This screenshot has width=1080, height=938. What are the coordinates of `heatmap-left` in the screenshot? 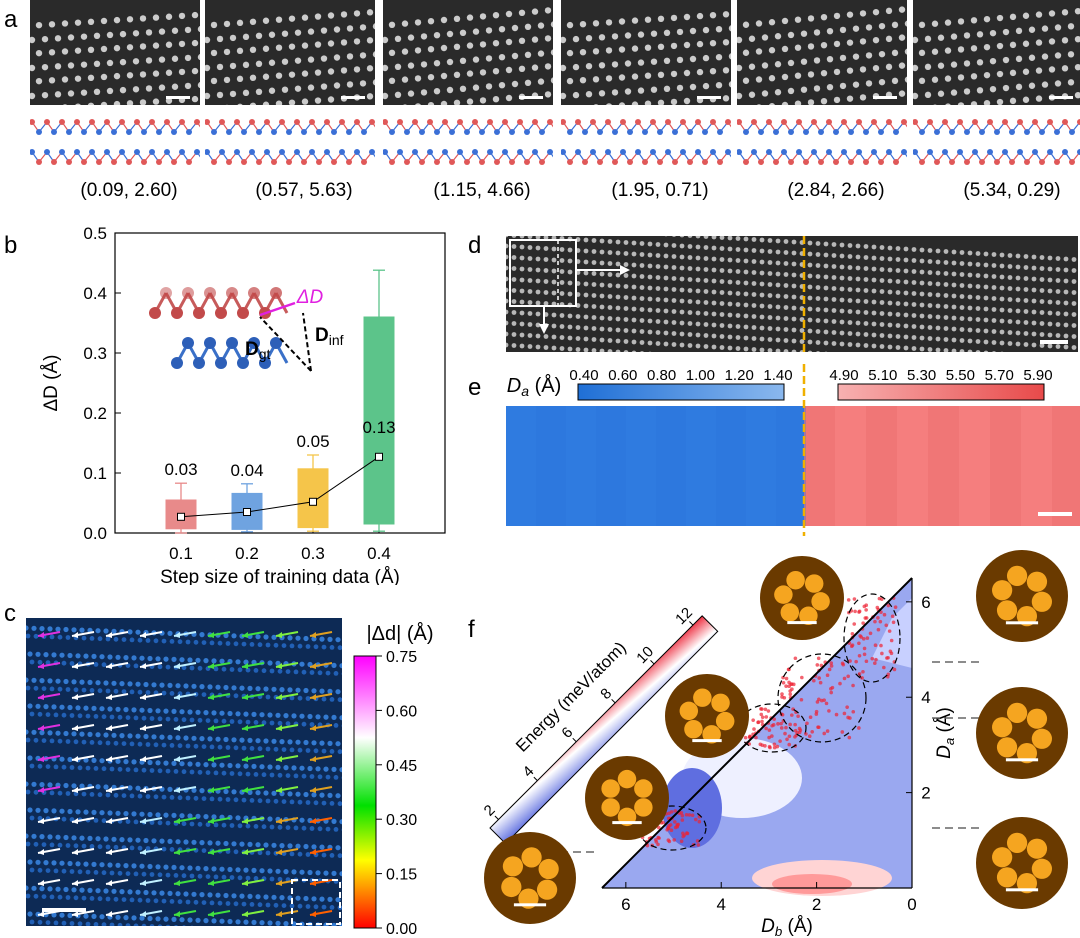 It's located at (655, 466).